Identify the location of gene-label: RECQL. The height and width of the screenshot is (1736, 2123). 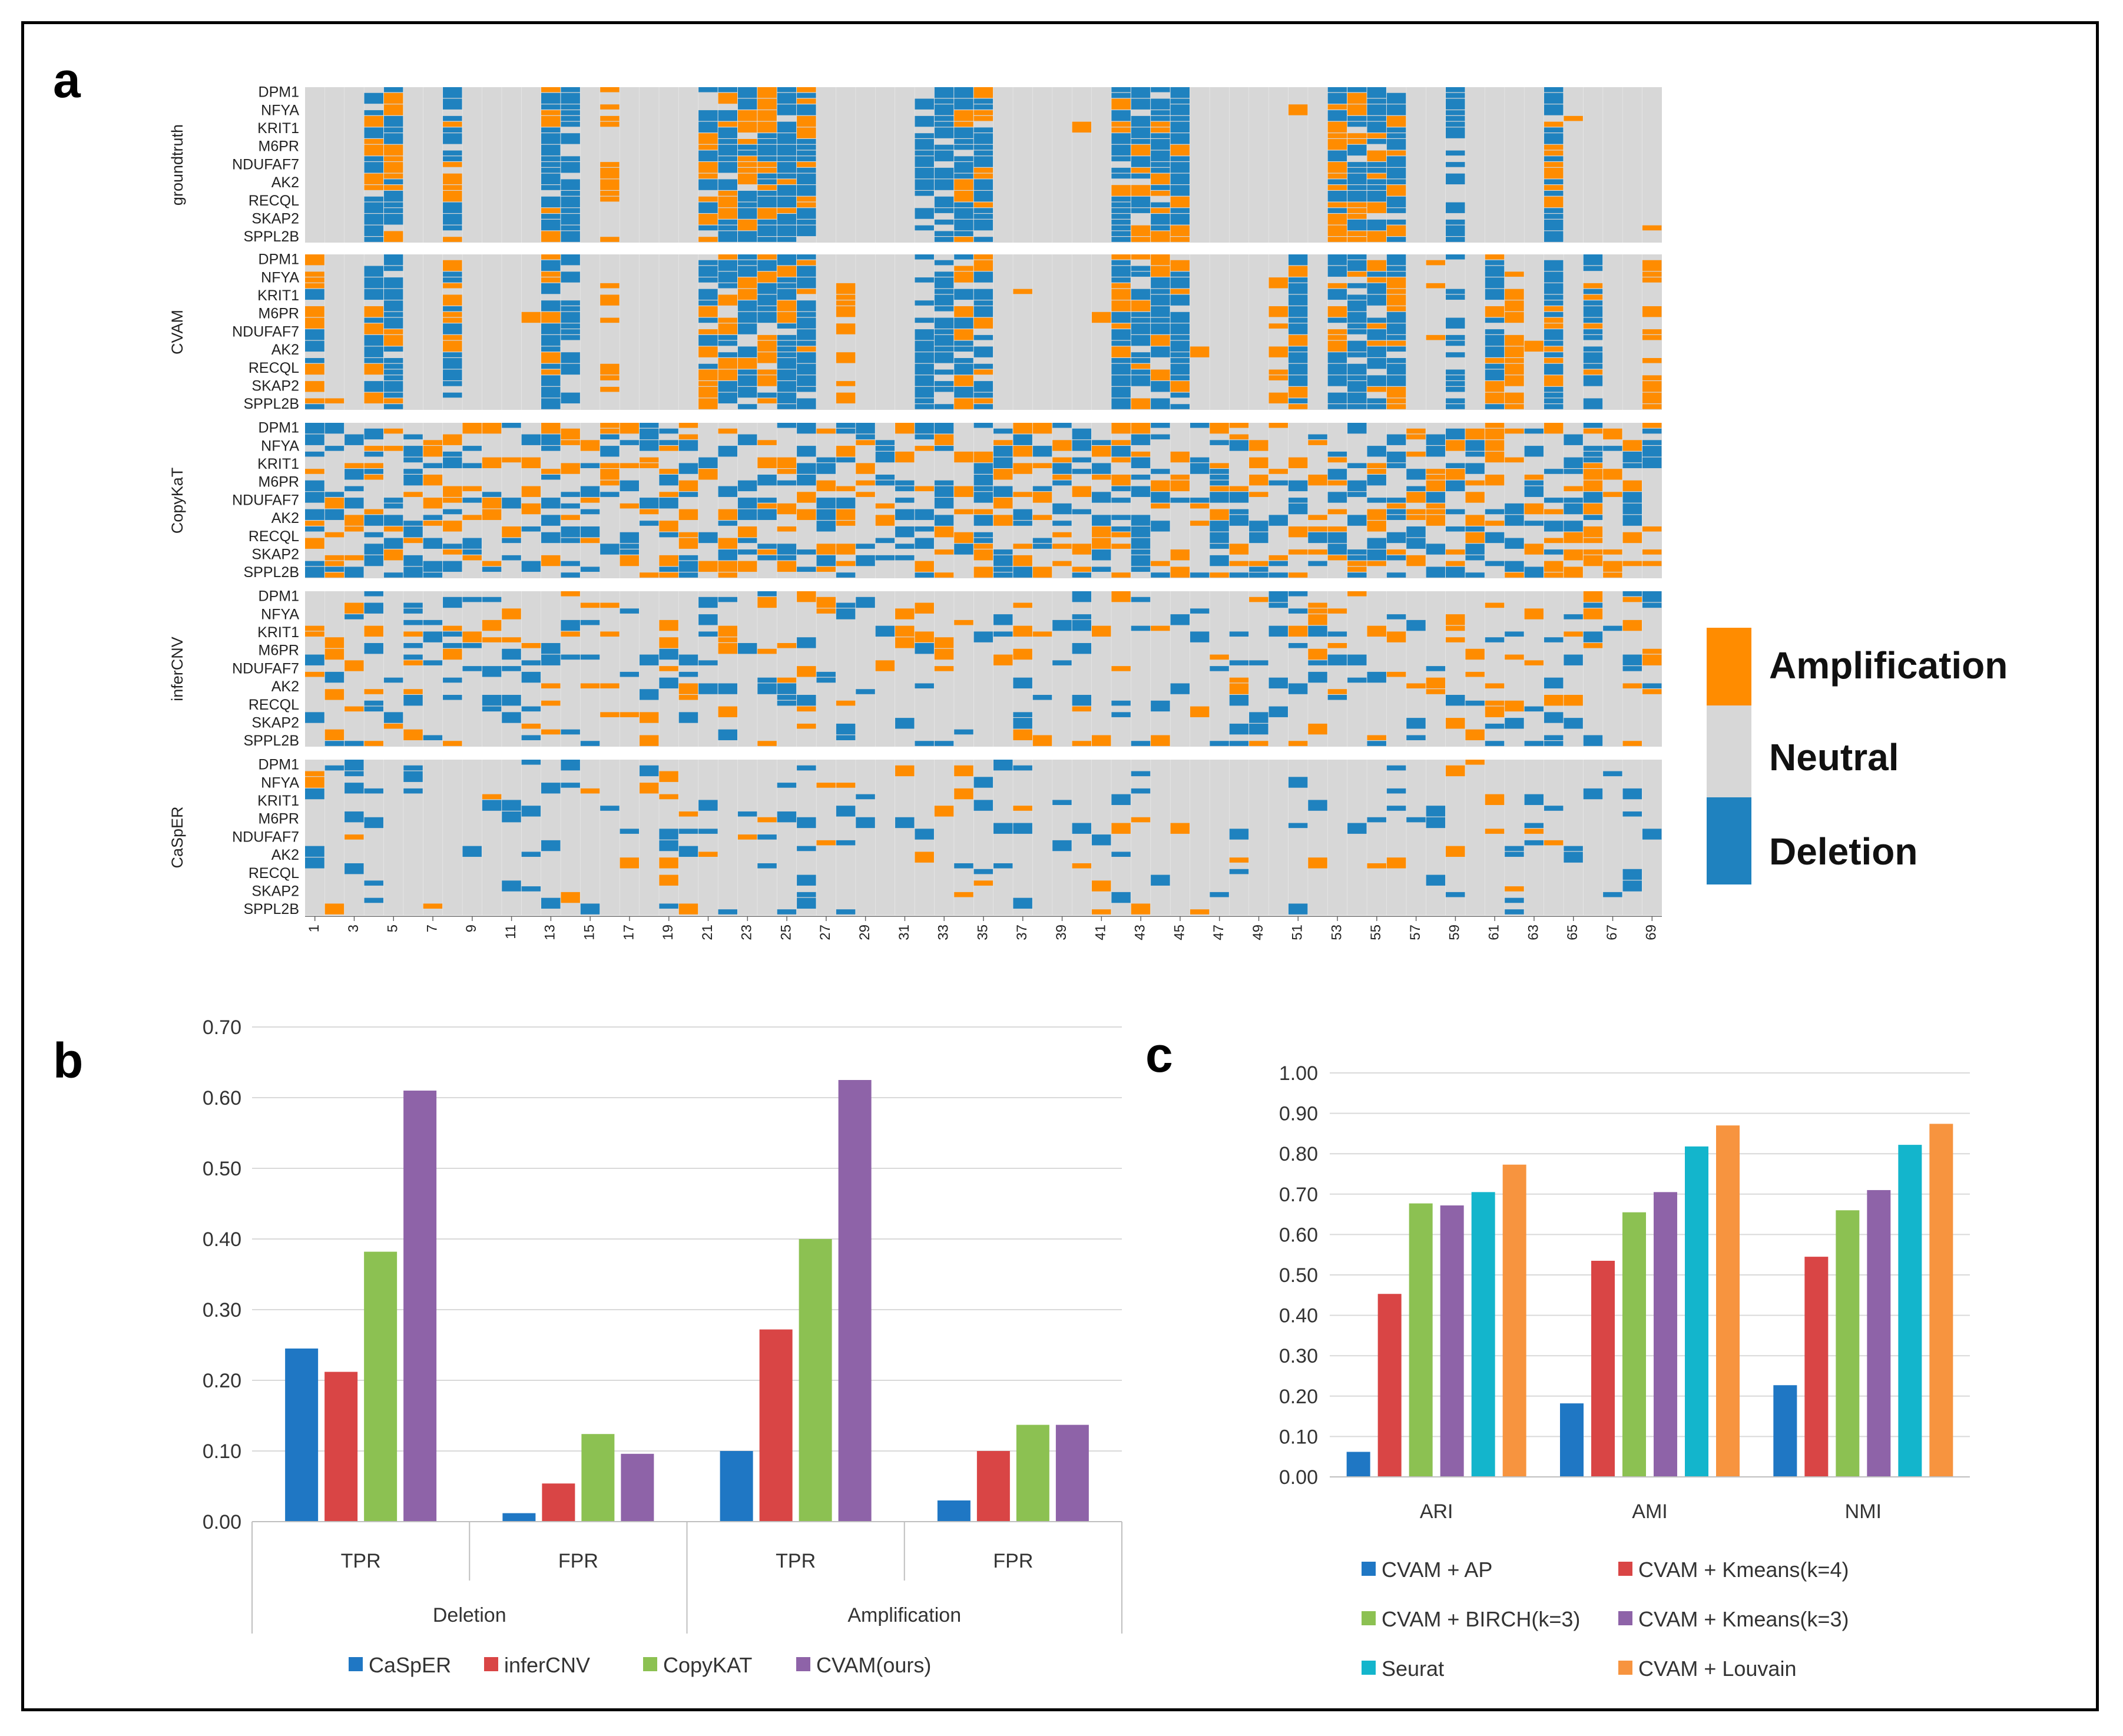
(274, 368).